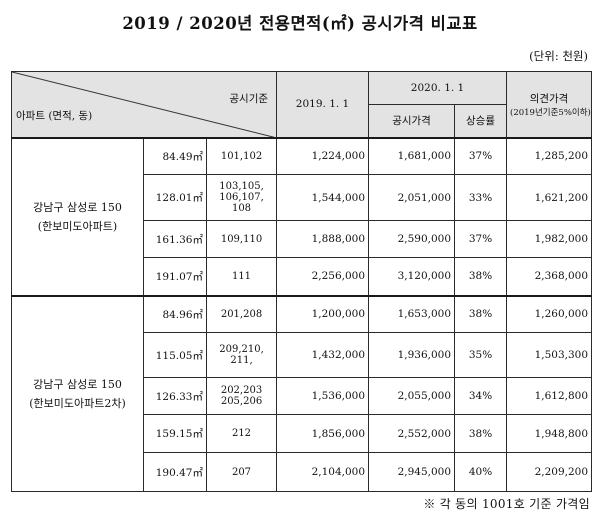 This screenshot has height=523, width=600. Describe the element at coordinates (54, 115) in the screenshot. I see `corner-header-bottom: 아파트 (면적, 동)` at that location.